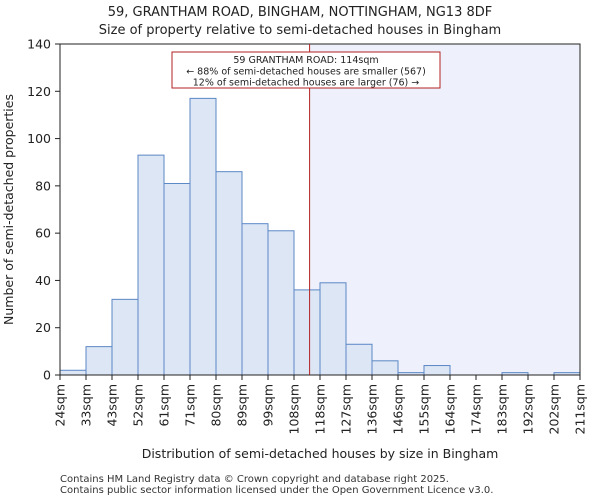  Describe the element at coordinates (528, 409) in the screenshot. I see `x-tick-label: 192sqm` at that location.